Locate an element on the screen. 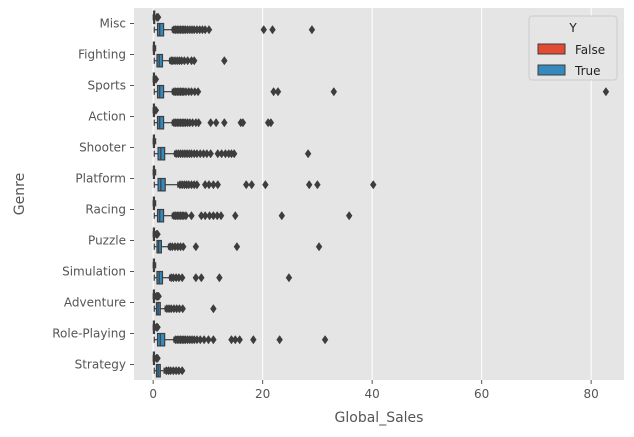 Image resolution: width=634 pixels, height=437 pixels. box-false-role-playing is located at coordinates (156, 327).